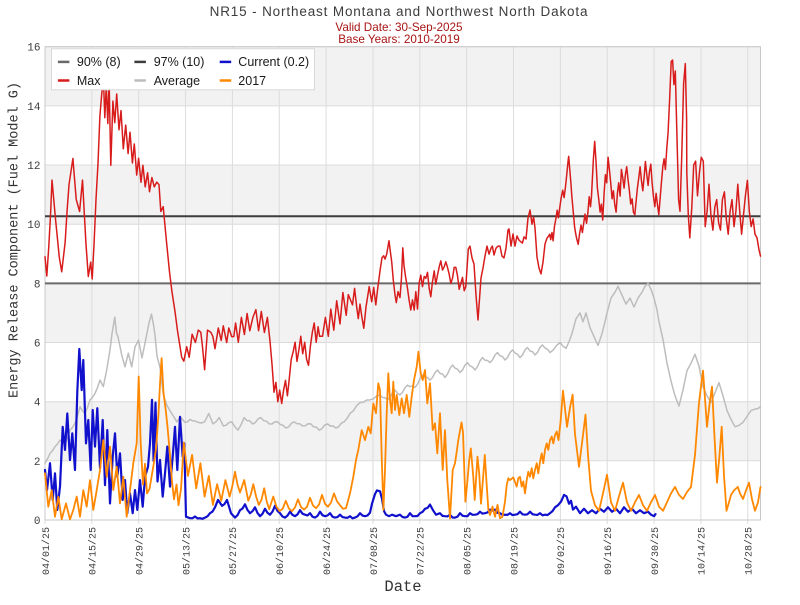  Describe the element at coordinates (89, 81) in the screenshot. I see `svg-text: Max` at that location.